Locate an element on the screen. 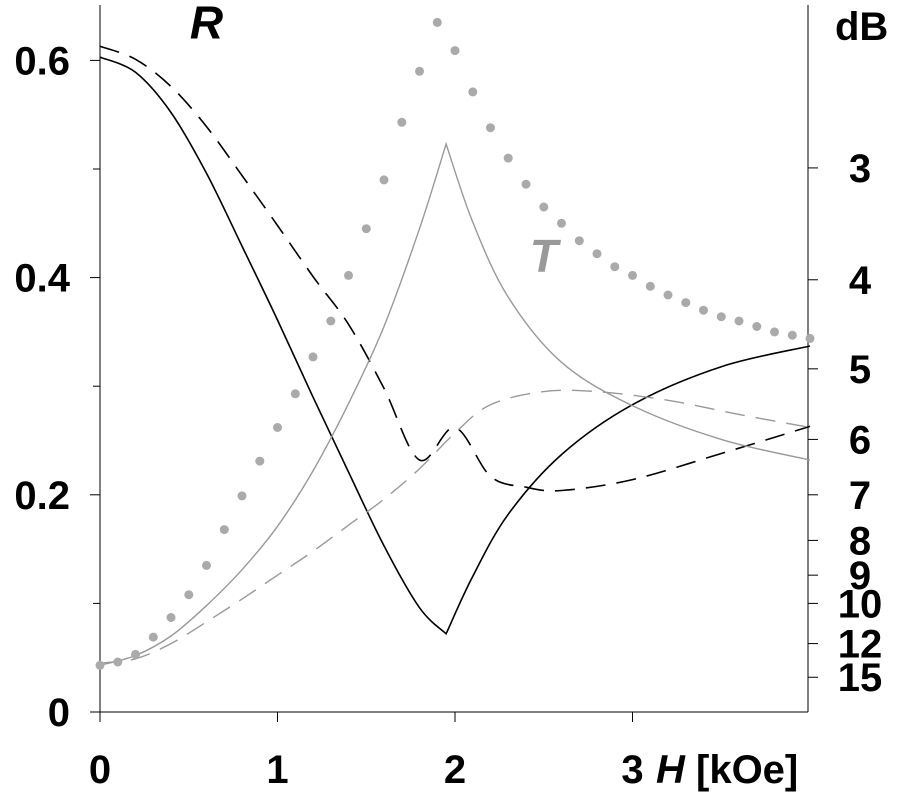 The image size is (900, 800). x-axis-symbol: H is located at coordinates (671, 770).